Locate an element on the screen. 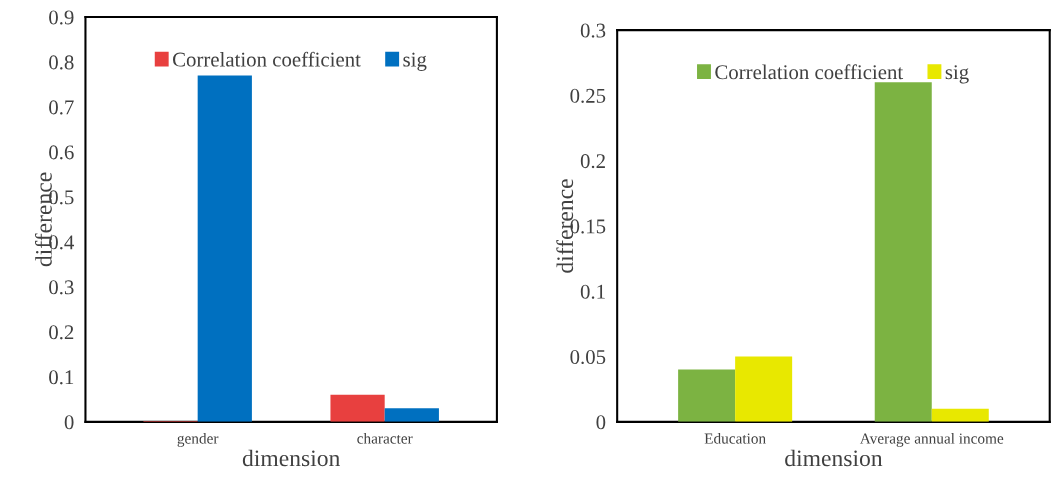 The height and width of the screenshot is (486, 1055). y-tick-label: 0.8 is located at coordinates (61, 62).